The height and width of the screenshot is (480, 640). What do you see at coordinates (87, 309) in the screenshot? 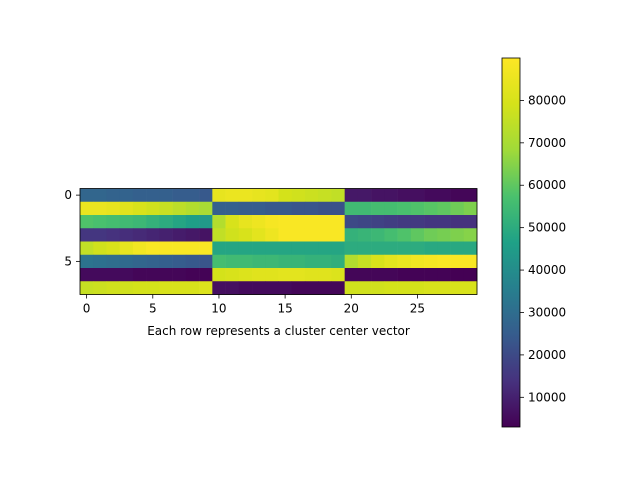
I see `x-tick-label: 0` at bounding box center [87, 309].